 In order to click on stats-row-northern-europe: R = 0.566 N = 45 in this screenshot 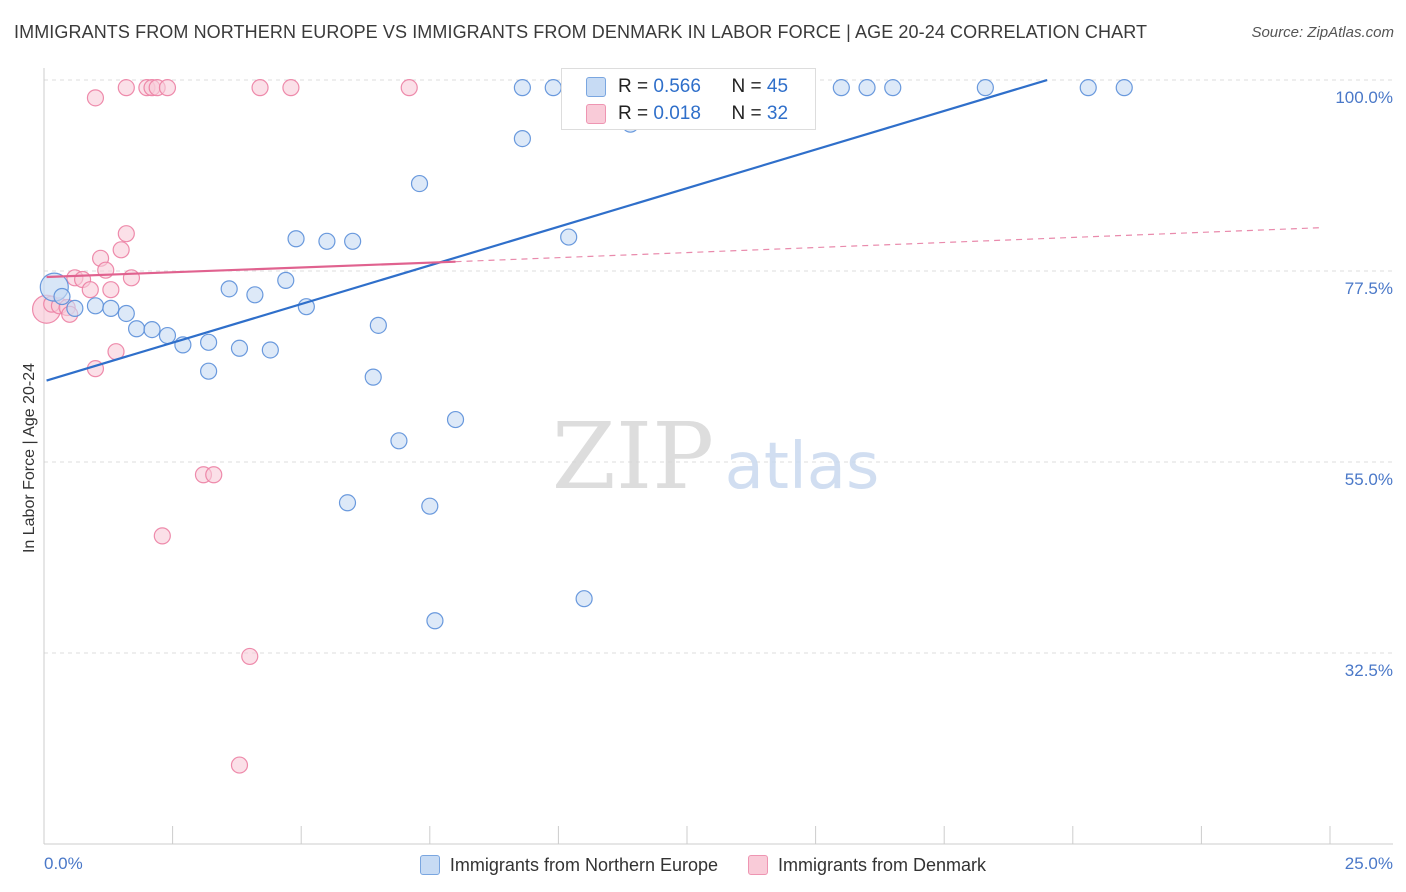, I will do `click(687, 87)`.